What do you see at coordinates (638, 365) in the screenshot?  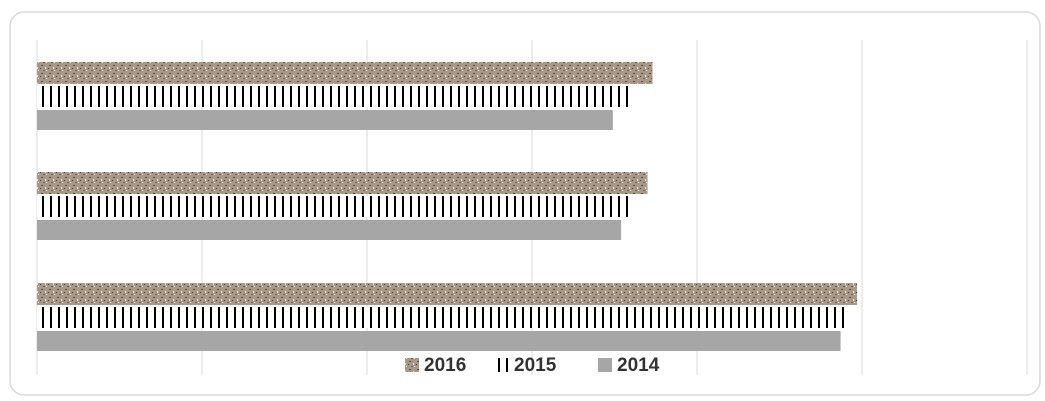 I see `legend-label: 2014` at bounding box center [638, 365].